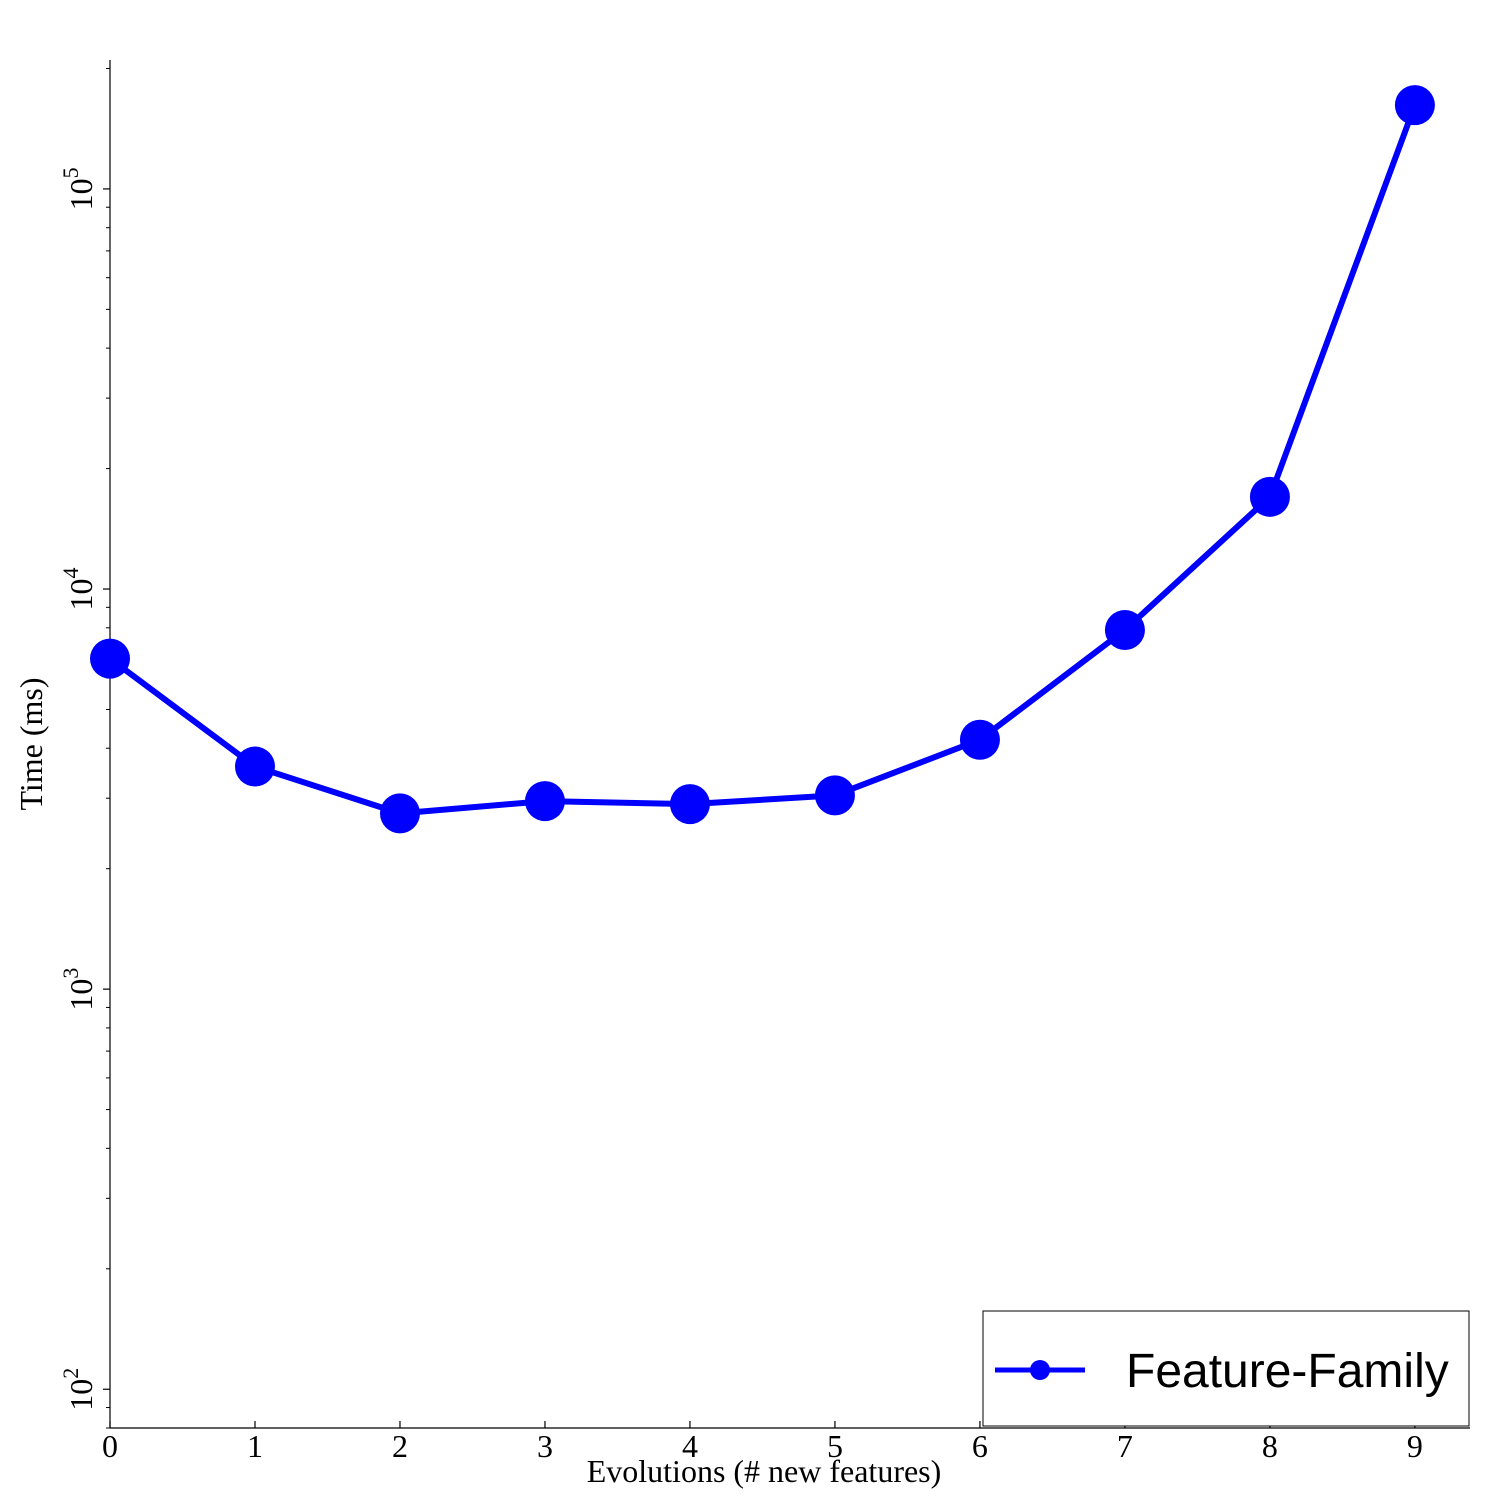 The height and width of the screenshot is (1500, 1500). Describe the element at coordinates (78, 589) in the screenshot. I see `y-tick-label: 10⁴` at that location.